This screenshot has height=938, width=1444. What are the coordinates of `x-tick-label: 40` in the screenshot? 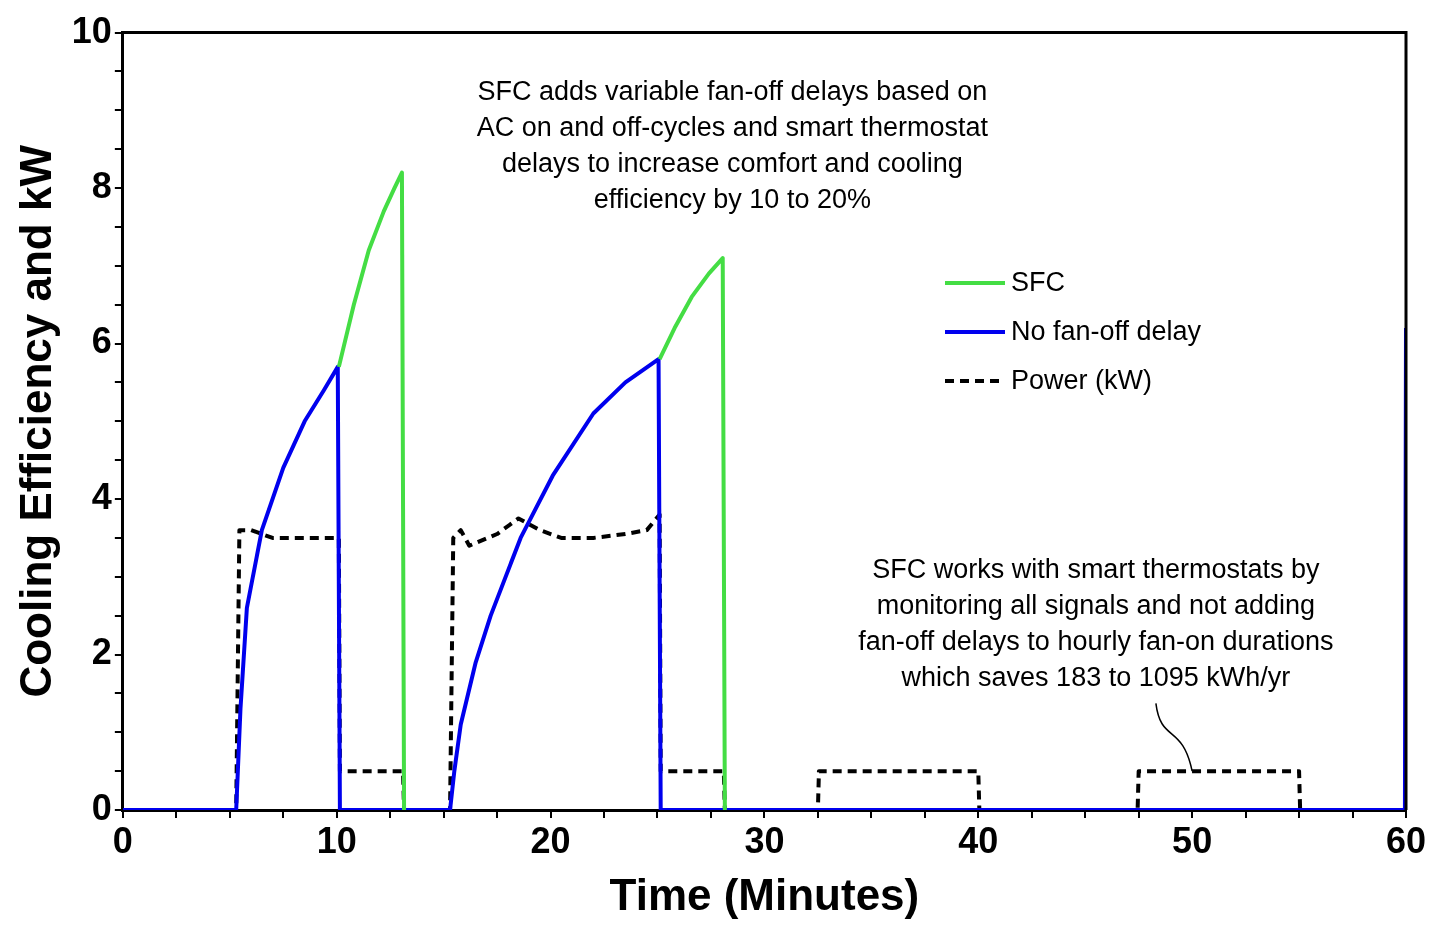 It's located at (978, 840).